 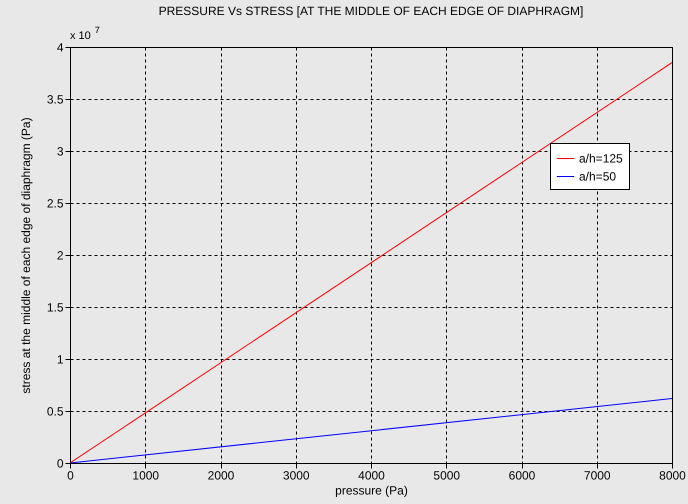 I want to click on x-tick-label: 8000, so click(x=672, y=475).